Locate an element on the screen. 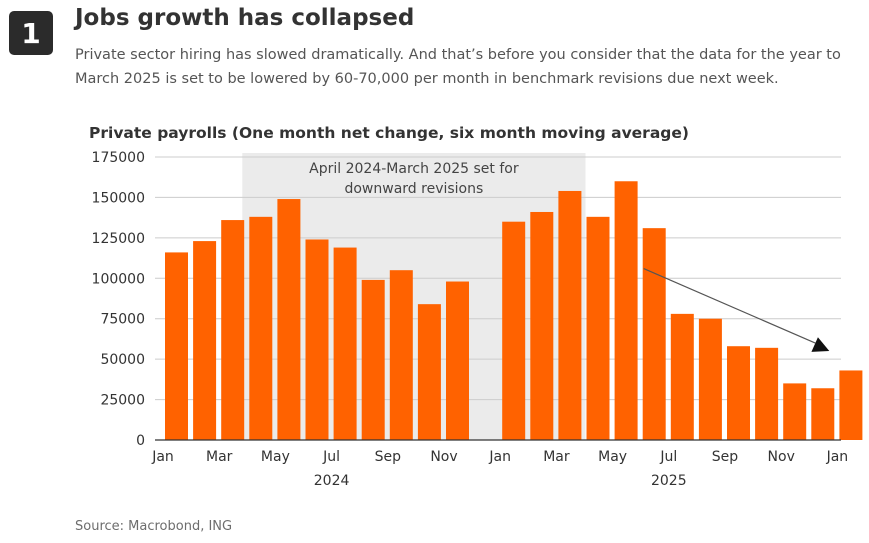 The height and width of the screenshot is (543, 869). trend-arrow-line is located at coordinates (729, 306).